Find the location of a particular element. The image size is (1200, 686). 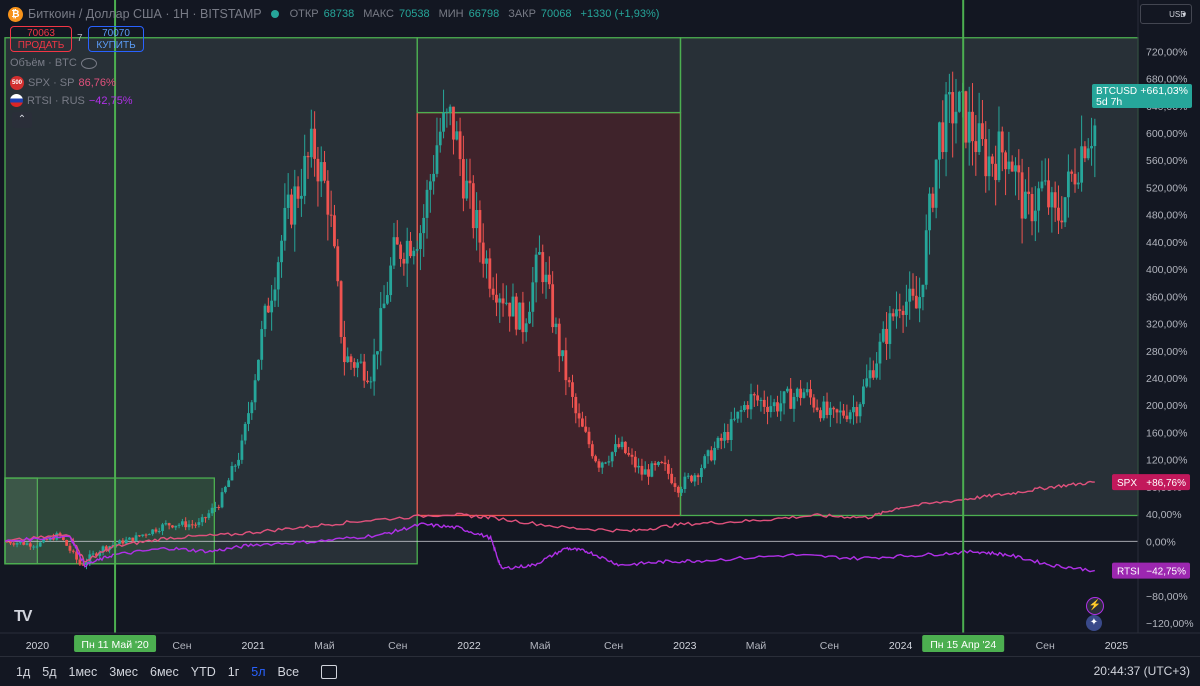

tradingview-logo: TV is located at coordinates (23, 616).